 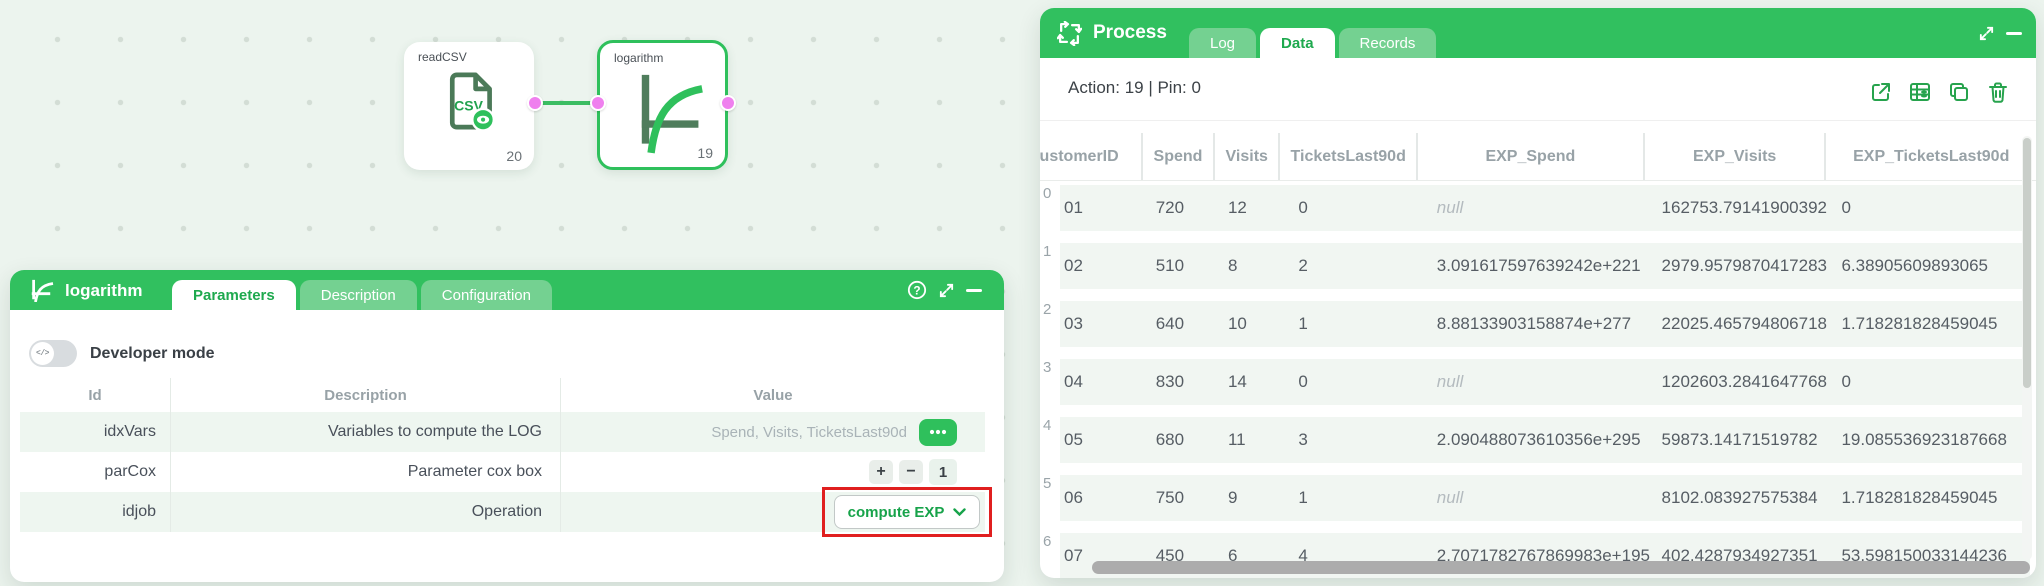 What do you see at coordinates (1744, 265) in the screenshot?
I see `cell-exp-visits: 2979.9579870417283` at bounding box center [1744, 265].